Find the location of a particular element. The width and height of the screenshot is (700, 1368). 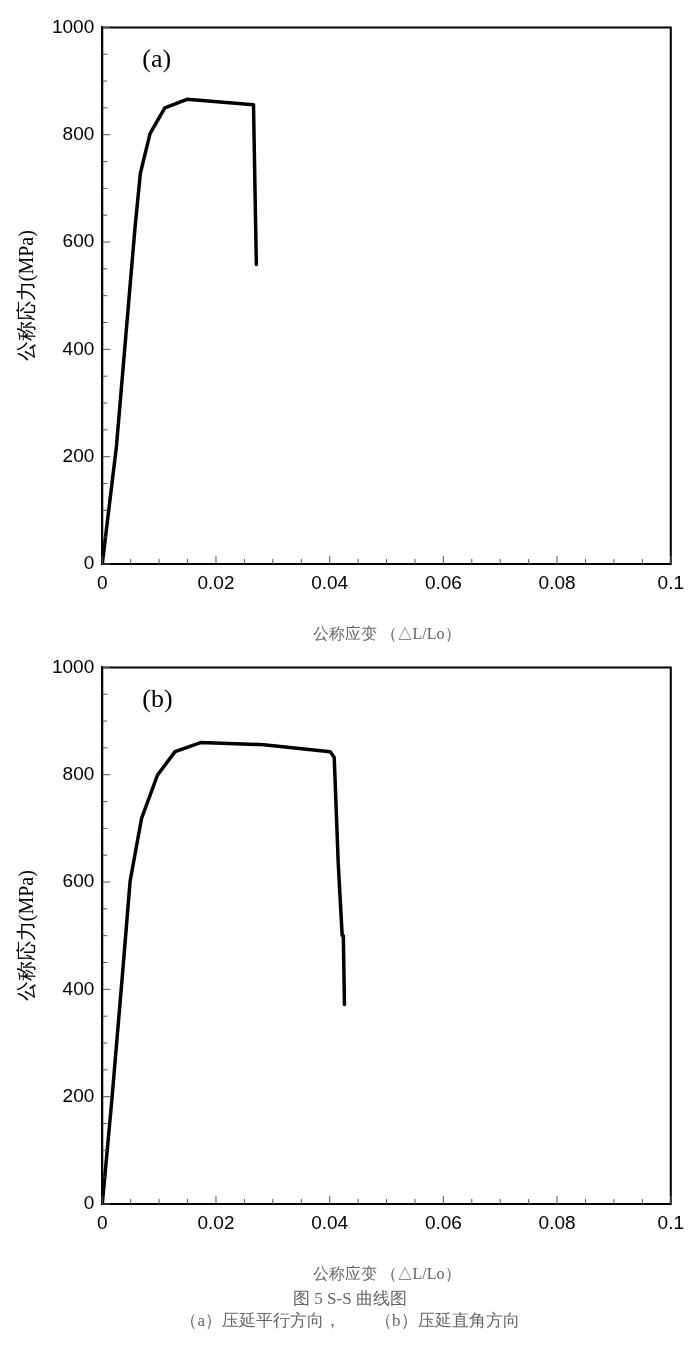

text: （a）压延平行方向， （b）压延直角方向 is located at coordinates (350, 1321).